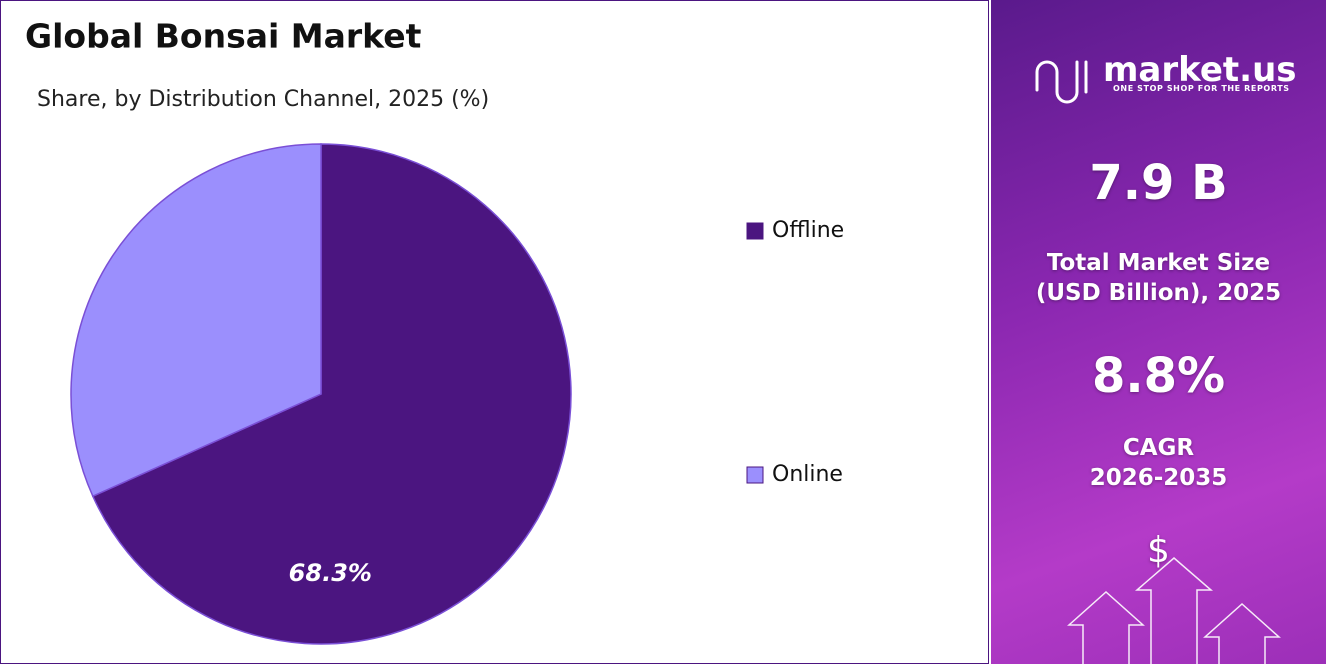 The width and height of the screenshot is (1326, 664). Describe the element at coordinates (807, 474) in the screenshot. I see `legend-label: Online` at that location.